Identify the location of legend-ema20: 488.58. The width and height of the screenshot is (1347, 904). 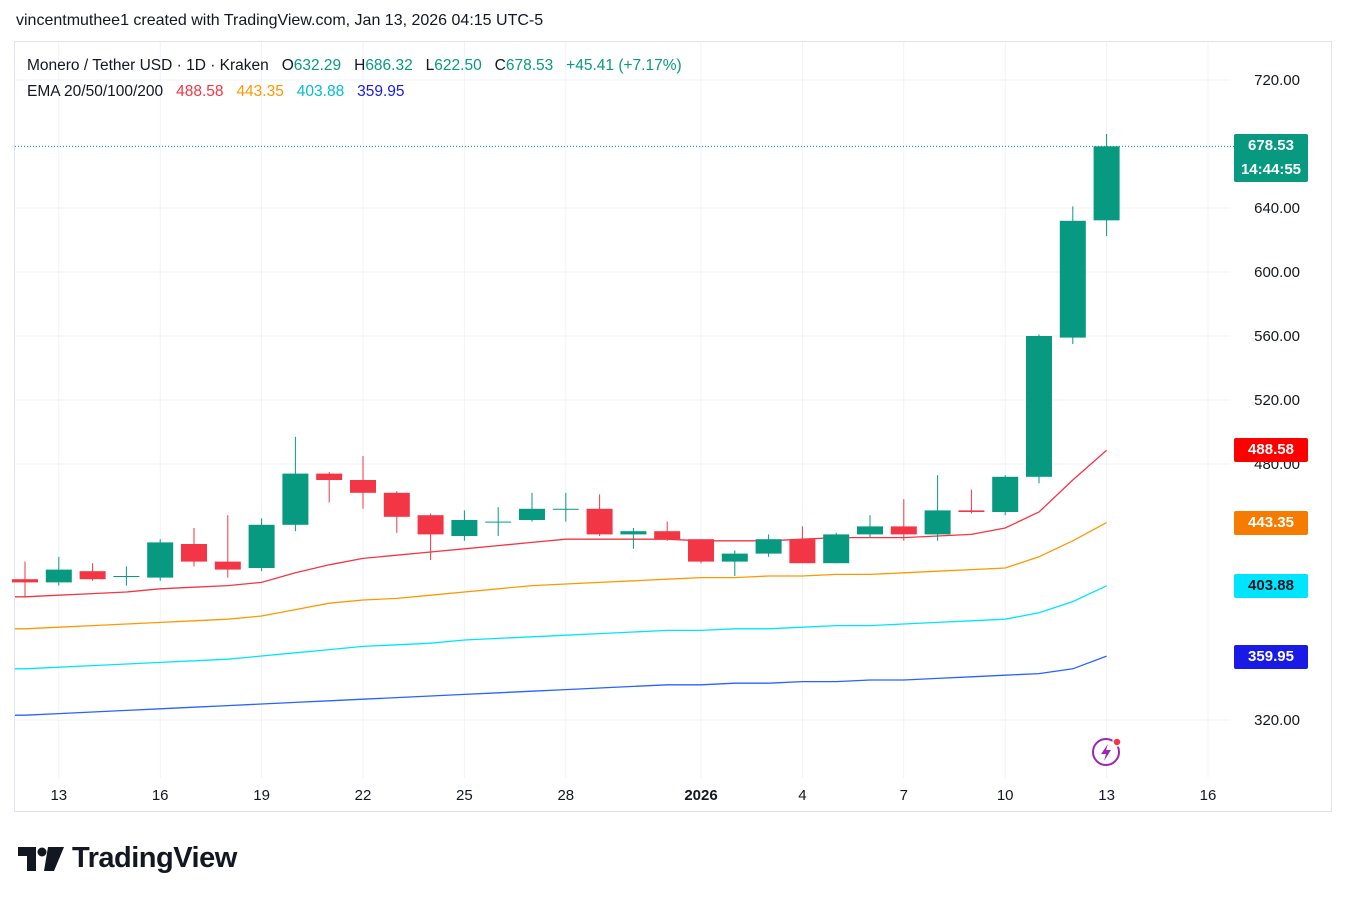
(200, 91).